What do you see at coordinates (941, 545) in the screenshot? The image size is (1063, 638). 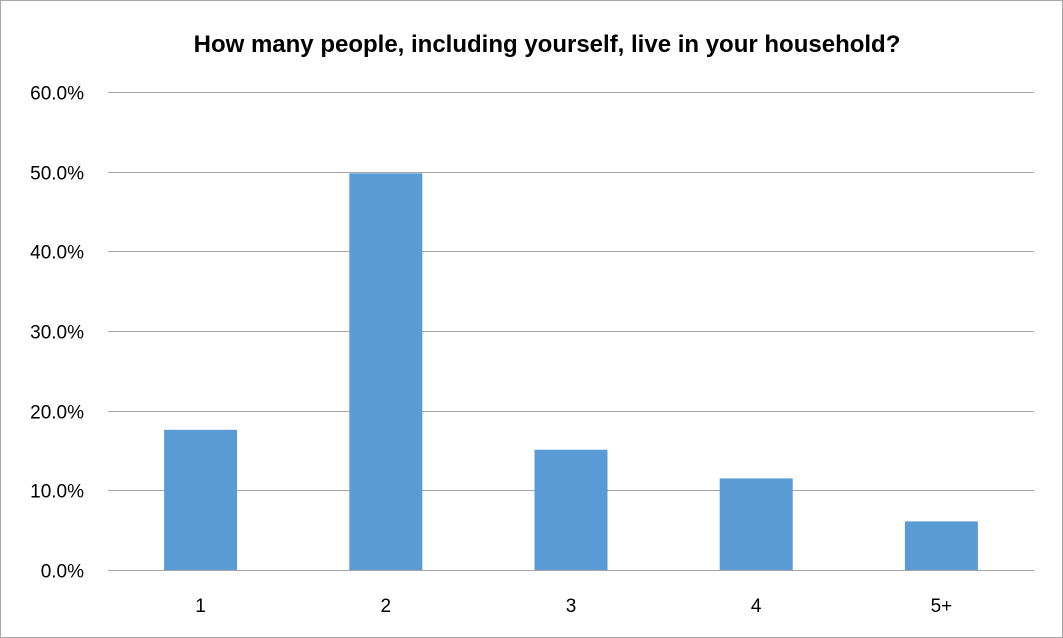 I see `bar-5-plus` at bounding box center [941, 545].